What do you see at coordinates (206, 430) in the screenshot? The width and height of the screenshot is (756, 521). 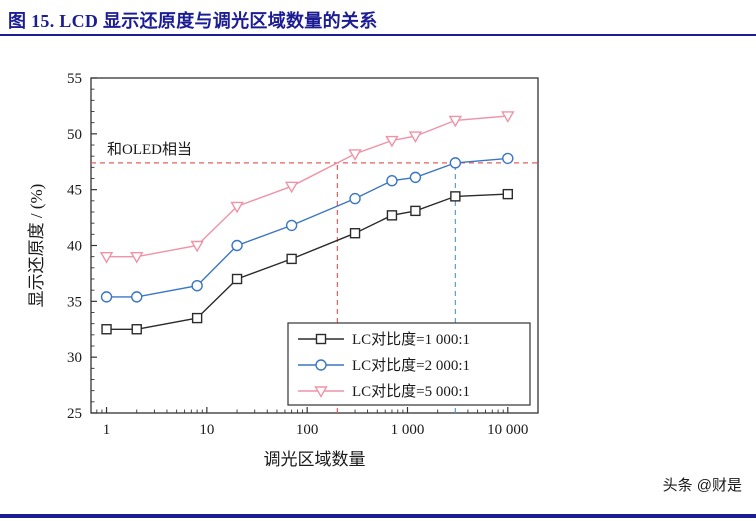 I see `svg-text: 10` at bounding box center [206, 430].